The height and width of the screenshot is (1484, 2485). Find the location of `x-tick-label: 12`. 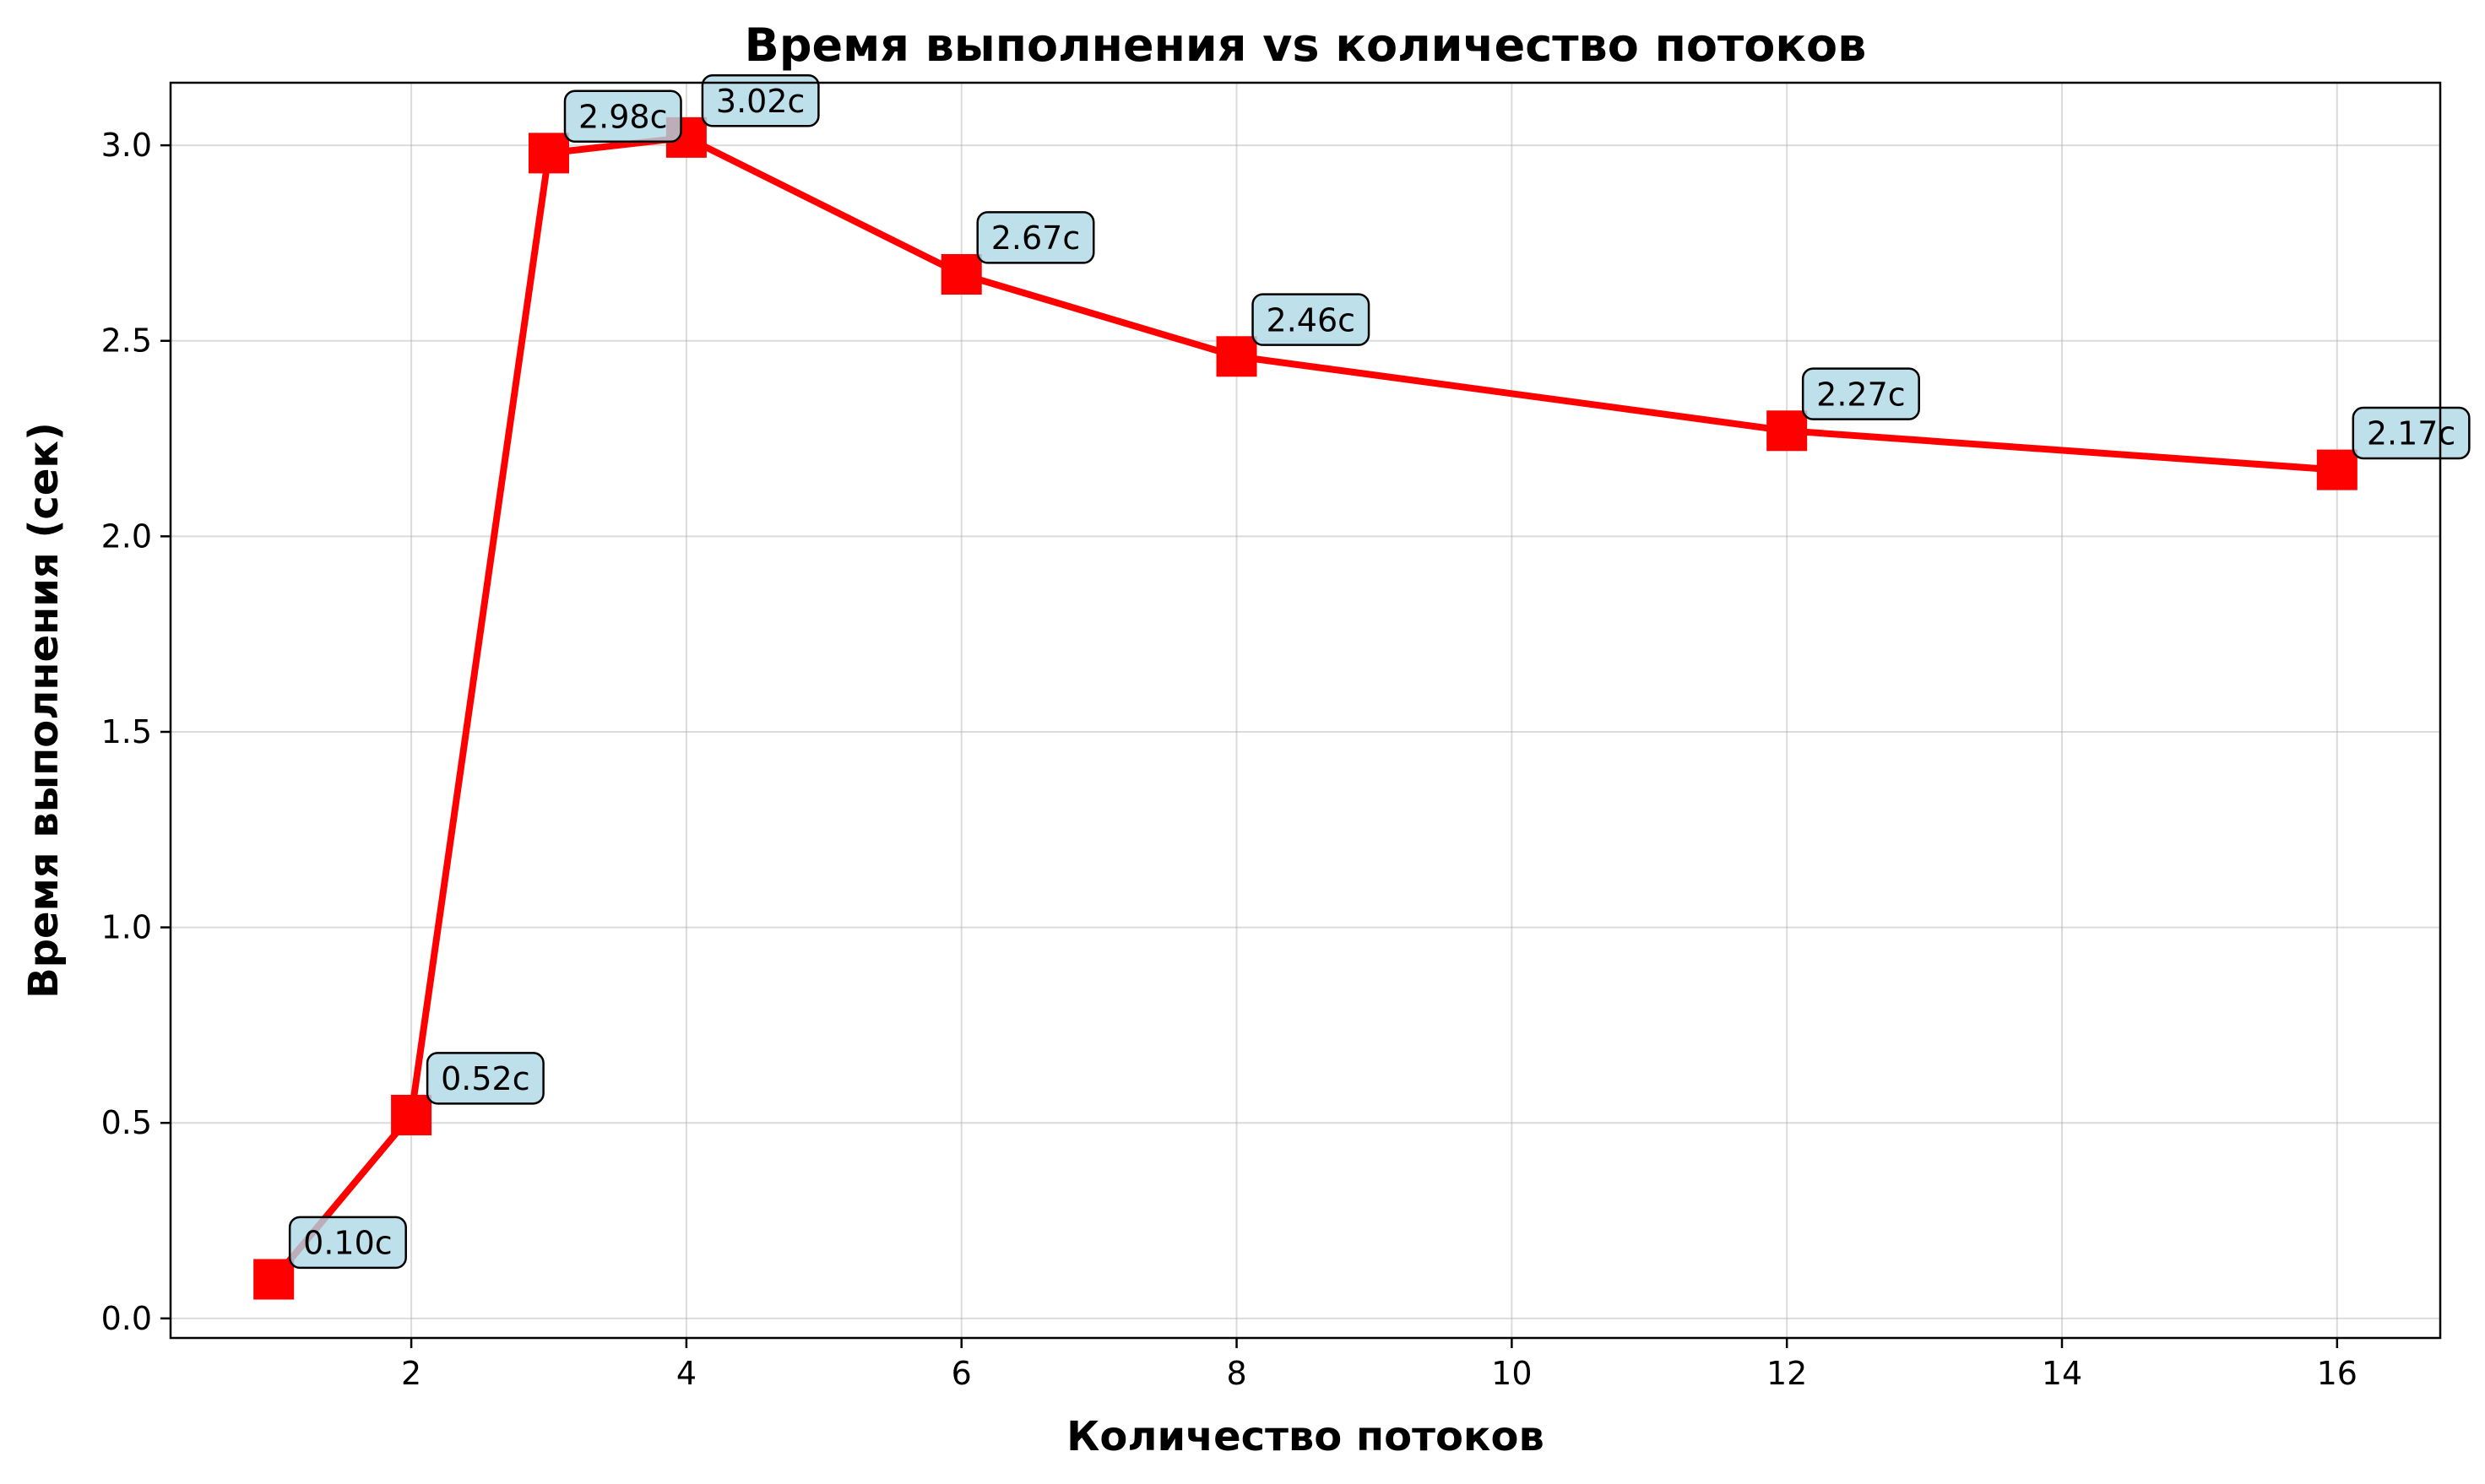

x-tick-label: 12 is located at coordinates (1786, 1373).